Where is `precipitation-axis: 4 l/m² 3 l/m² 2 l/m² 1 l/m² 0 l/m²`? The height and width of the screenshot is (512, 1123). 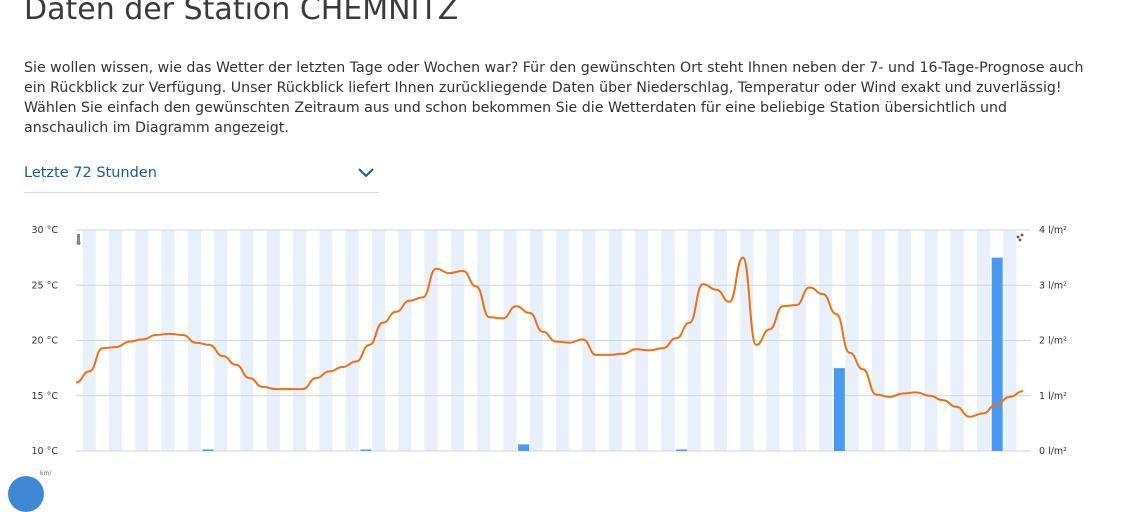 precipitation-axis: 4 l/m² 3 l/m² 2 l/m² 1 l/m² 0 l/m² is located at coordinates (1053, 341).